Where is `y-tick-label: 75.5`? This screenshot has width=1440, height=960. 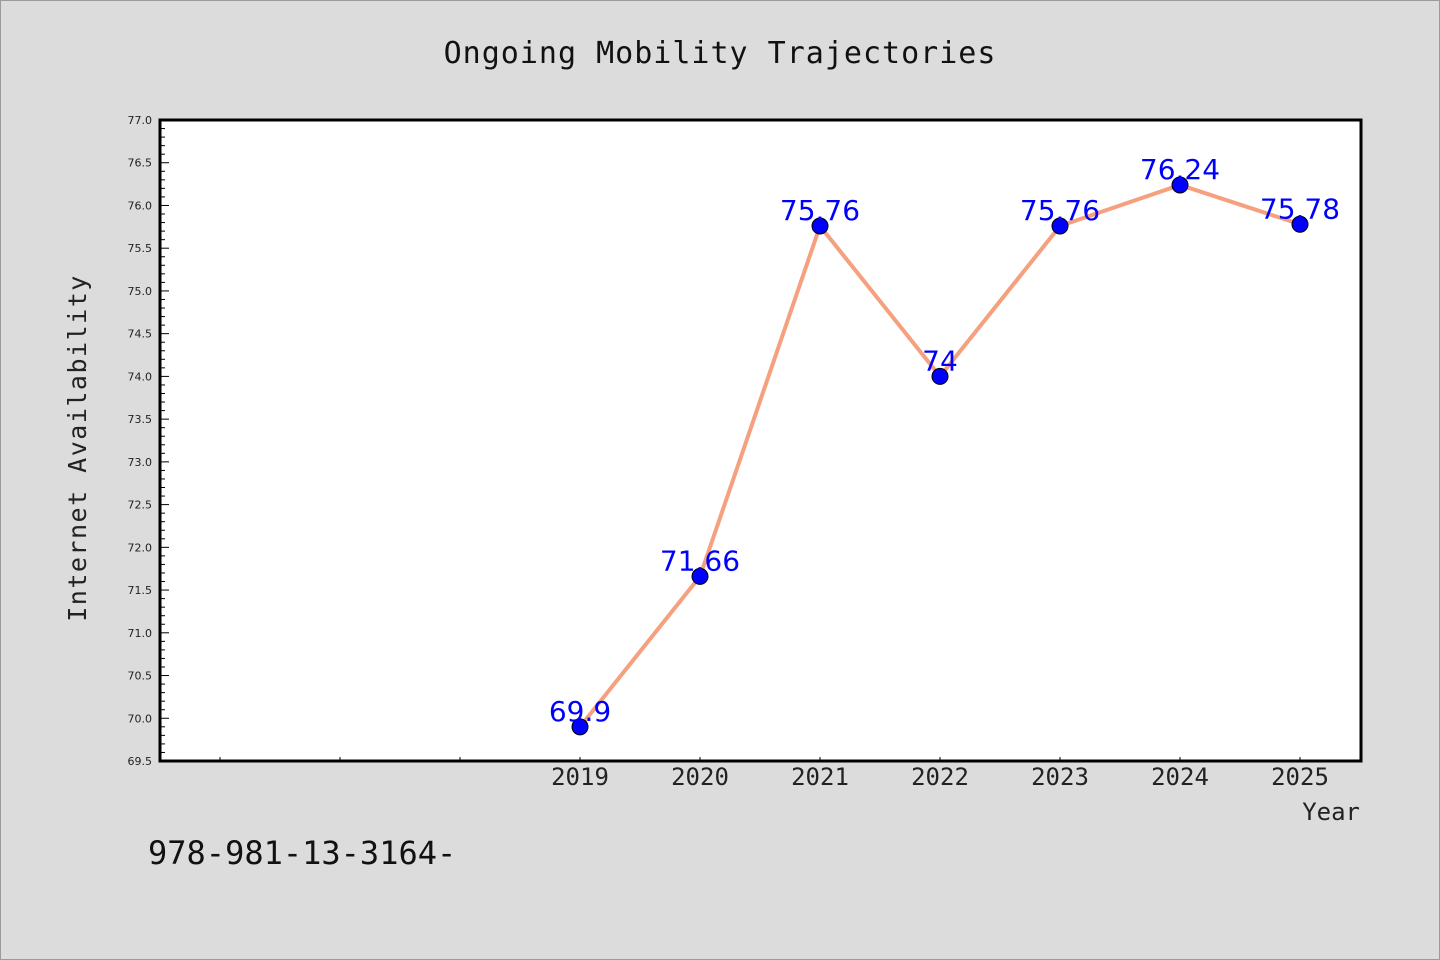 y-tick-label: 75.5 is located at coordinates (140, 248).